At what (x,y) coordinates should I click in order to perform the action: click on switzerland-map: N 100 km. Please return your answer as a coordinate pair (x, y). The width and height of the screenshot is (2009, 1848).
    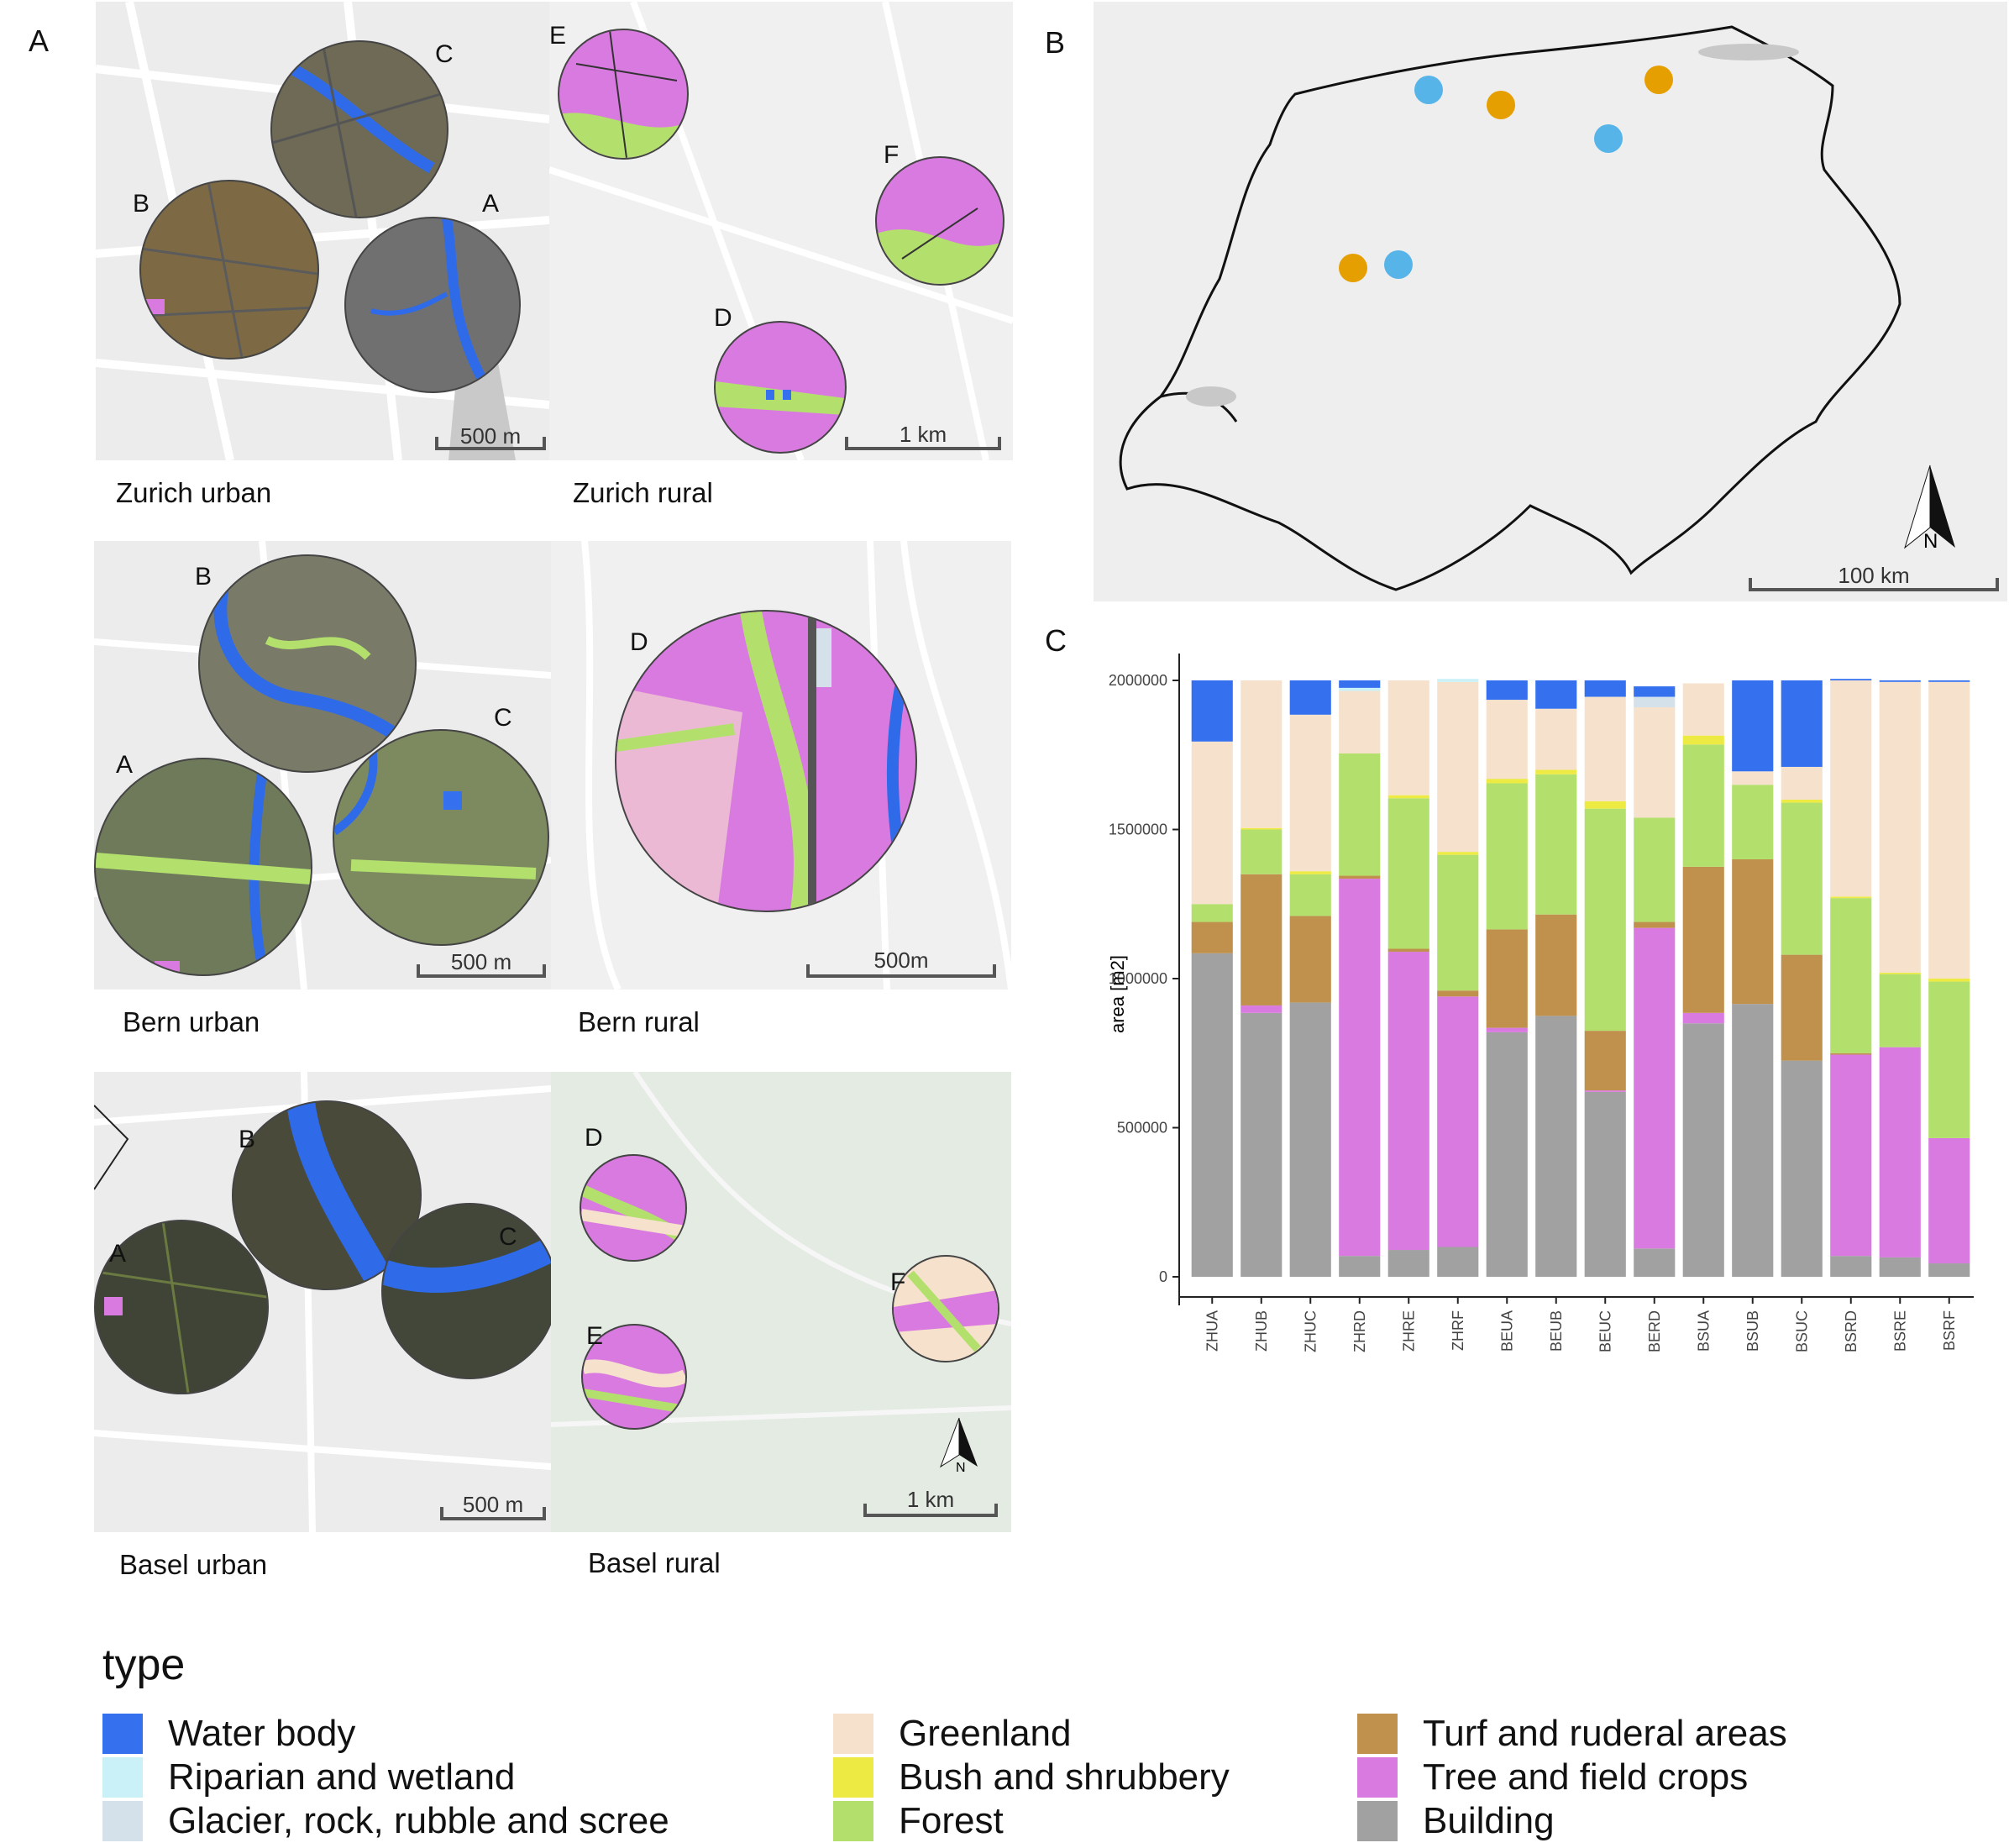
    Looking at the image, I should click on (1550, 301).